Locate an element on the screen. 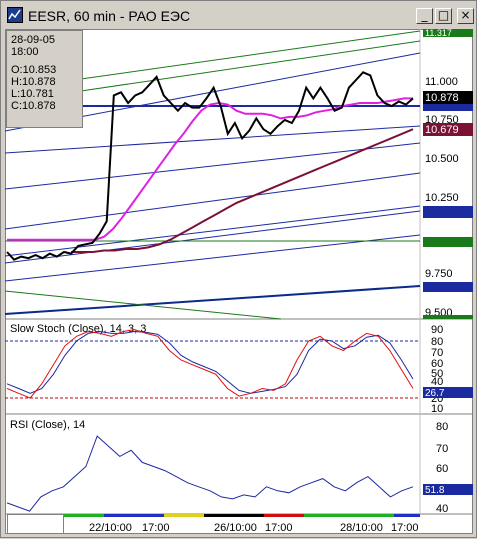 The width and height of the screenshot is (477, 539). rsi-tick: 70 is located at coordinates (442, 449).